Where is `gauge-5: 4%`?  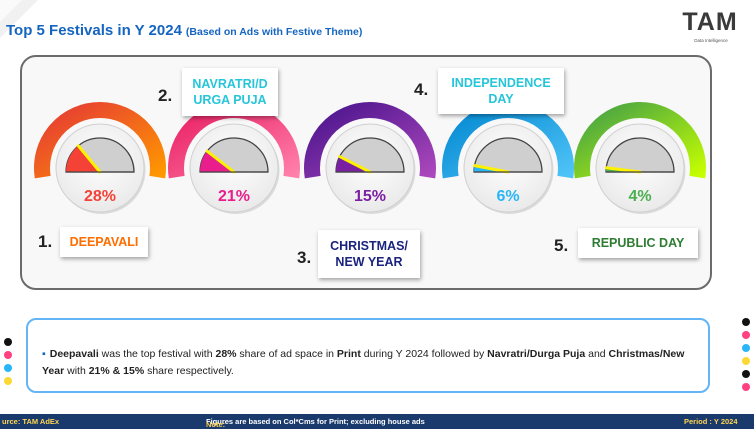
gauge-5: 4% is located at coordinates (640, 158).